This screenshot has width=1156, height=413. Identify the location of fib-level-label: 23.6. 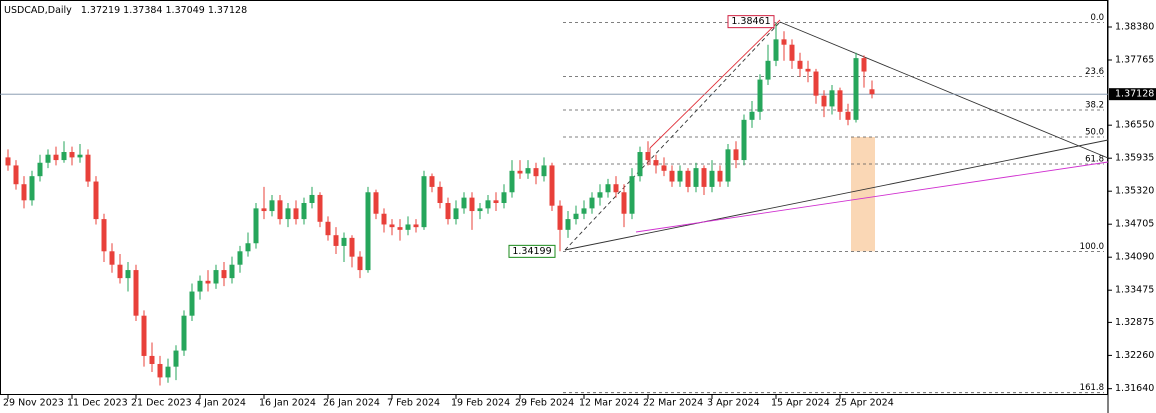
(1094, 72).